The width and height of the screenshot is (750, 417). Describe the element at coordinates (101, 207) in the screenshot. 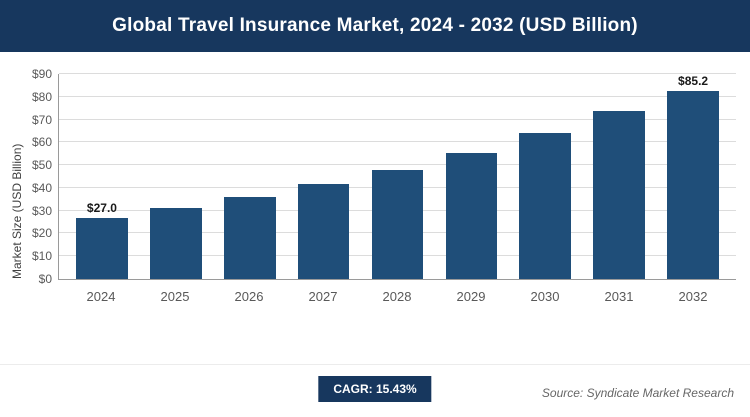

I see `bar-value-label: $27.0` at that location.